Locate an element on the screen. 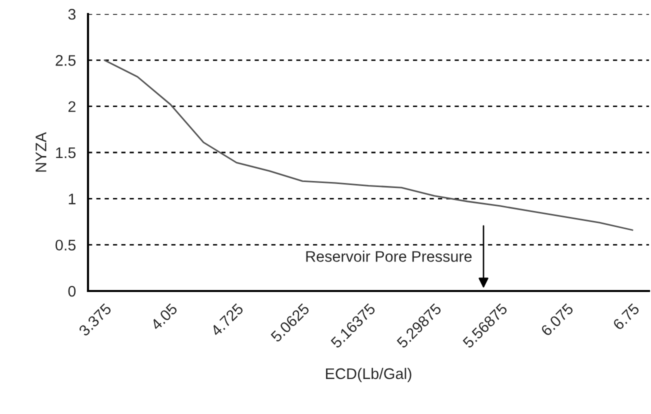 The height and width of the screenshot is (414, 651). x-tick-label: 6.75 is located at coordinates (626, 316).